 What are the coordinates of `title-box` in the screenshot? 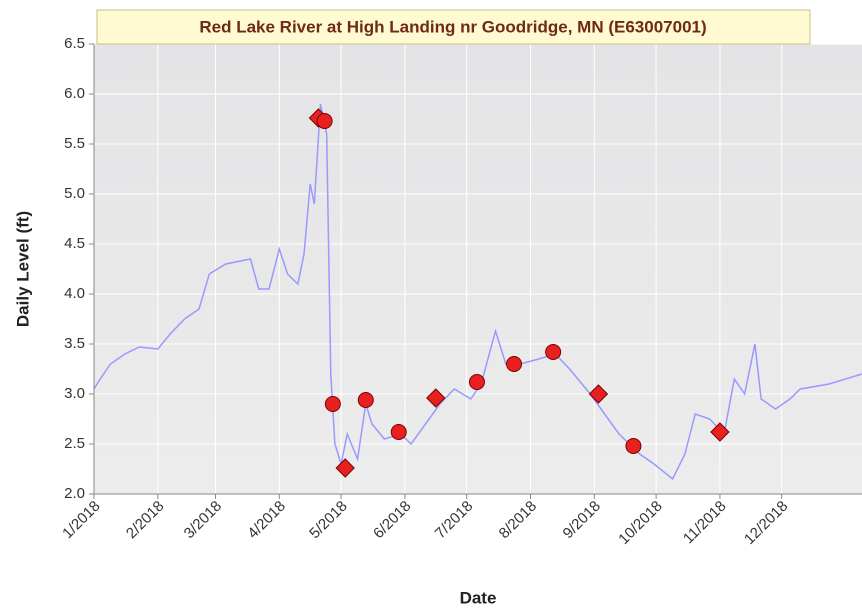 It's located at (453, 27).